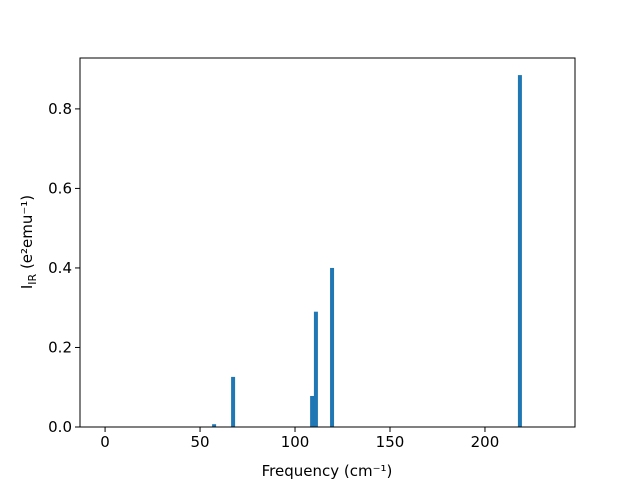  I want to click on y-label-rest: (e²emu⁻¹), so click(27, 234).